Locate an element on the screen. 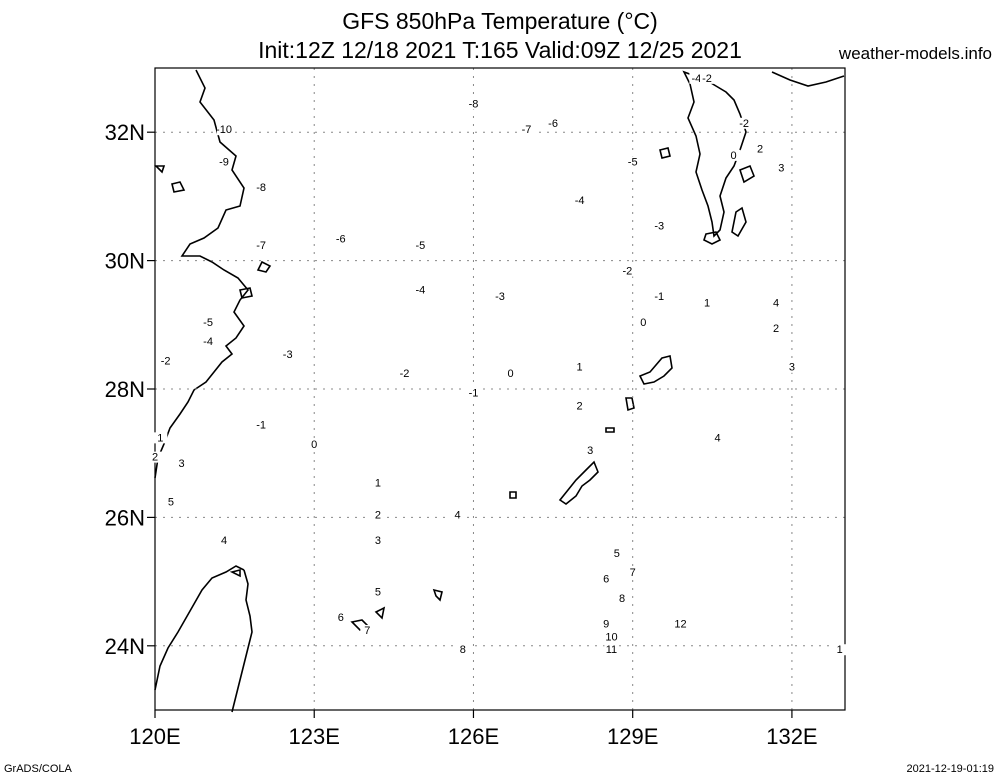 This screenshot has width=1000, height=779. amami-oshima is located at coordinates (655, 370).